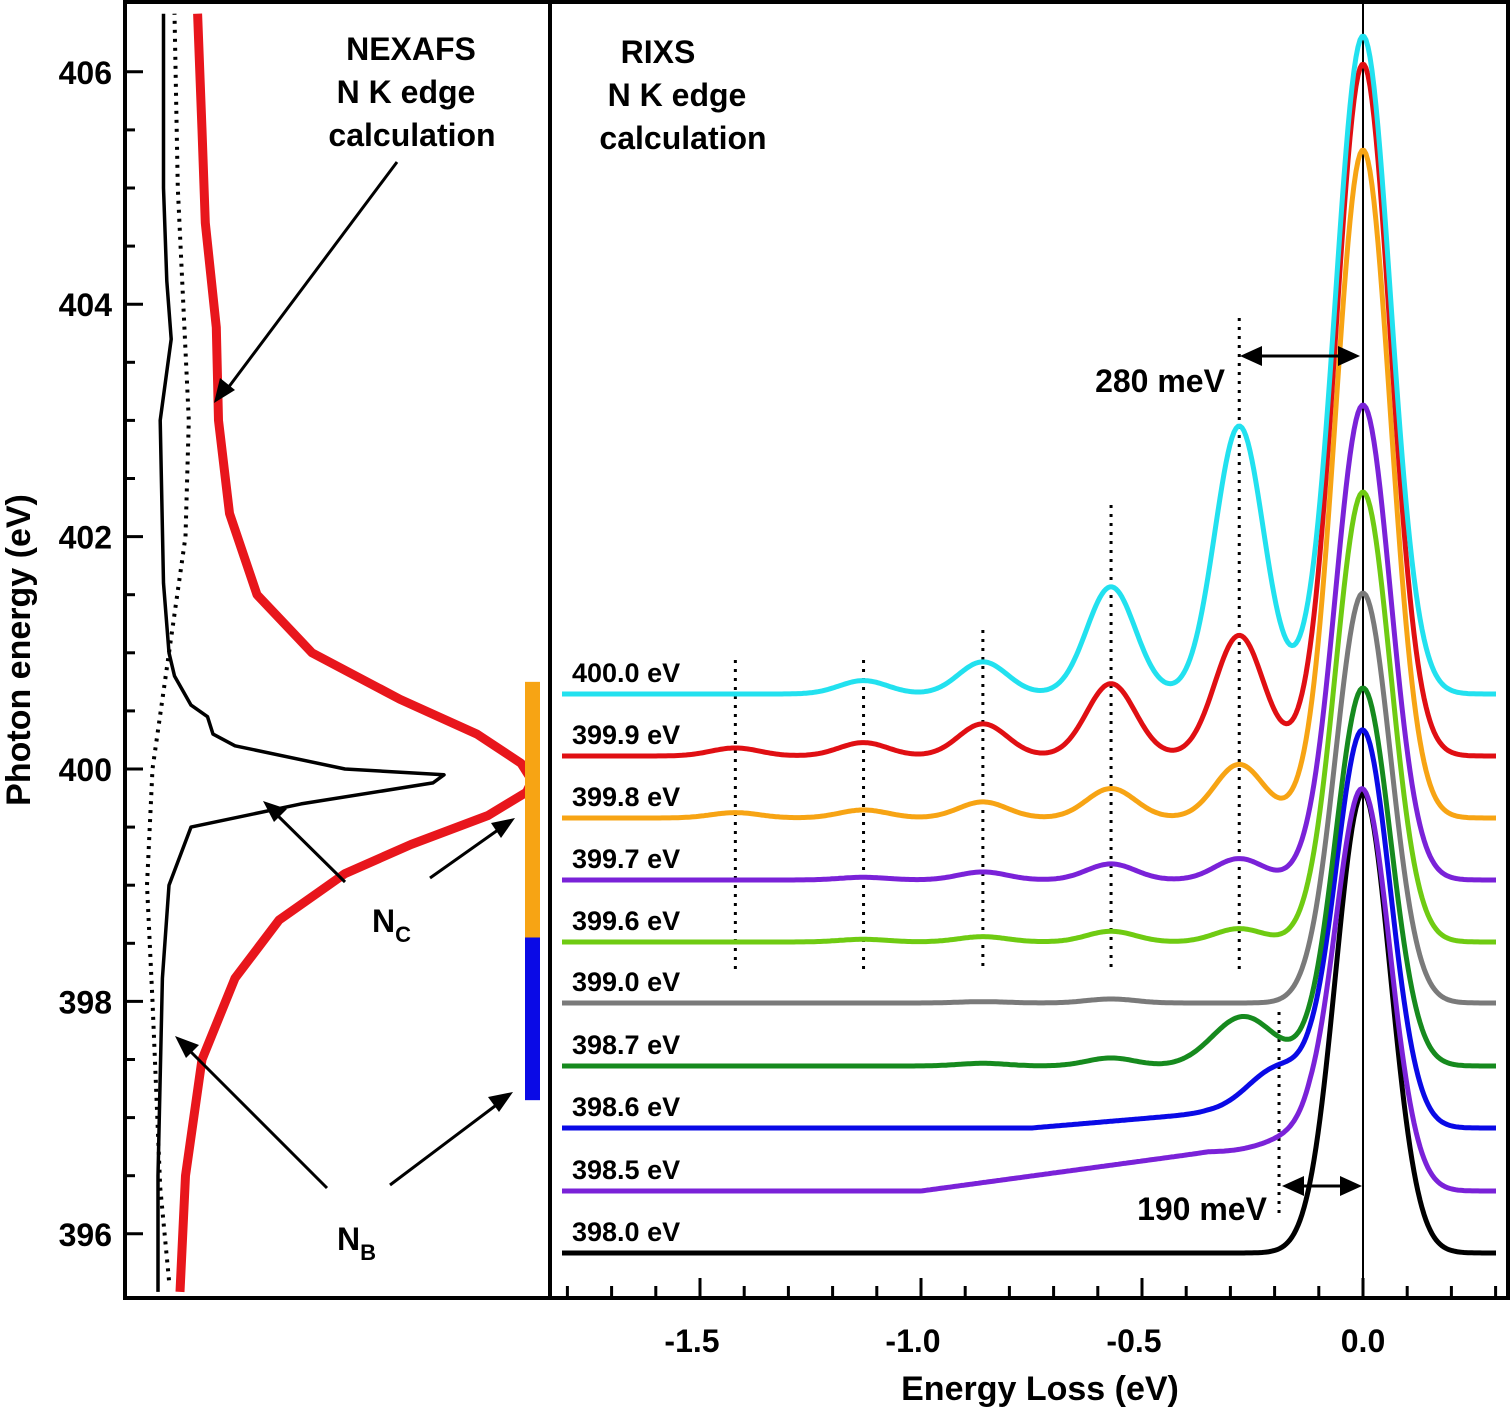 Image resolution: width=1512 pixels, height=1411 pixels. I want to click on label-nb: NB, so click(356, 1243).